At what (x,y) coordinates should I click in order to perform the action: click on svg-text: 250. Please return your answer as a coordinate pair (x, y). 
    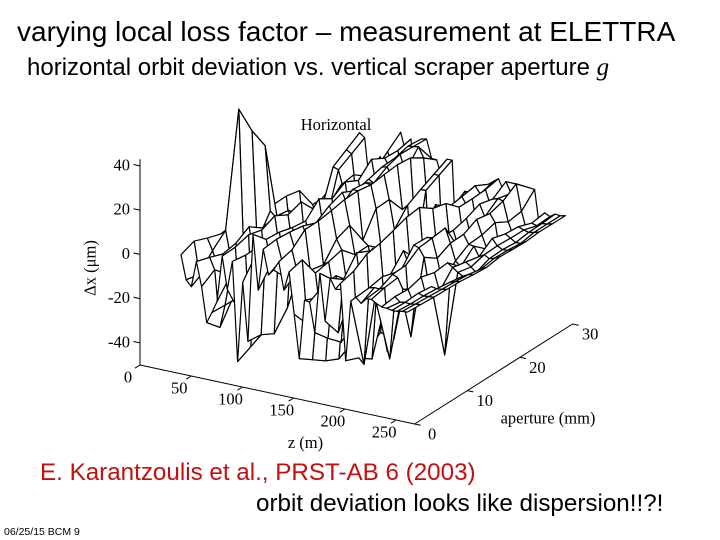
    Looking at the image, I should click on (384, 432).